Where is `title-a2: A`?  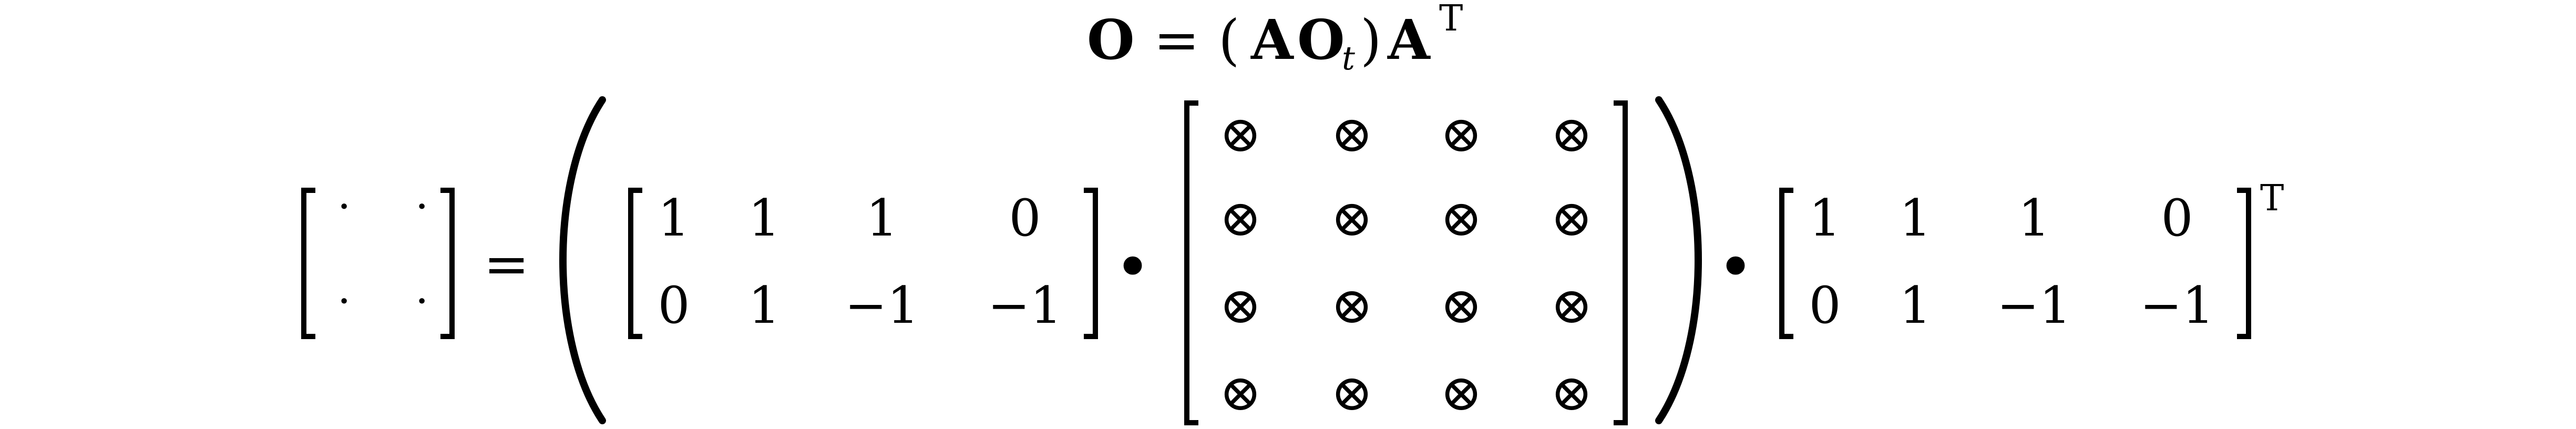
title-a2: A is located at coordinates (1409, 39).